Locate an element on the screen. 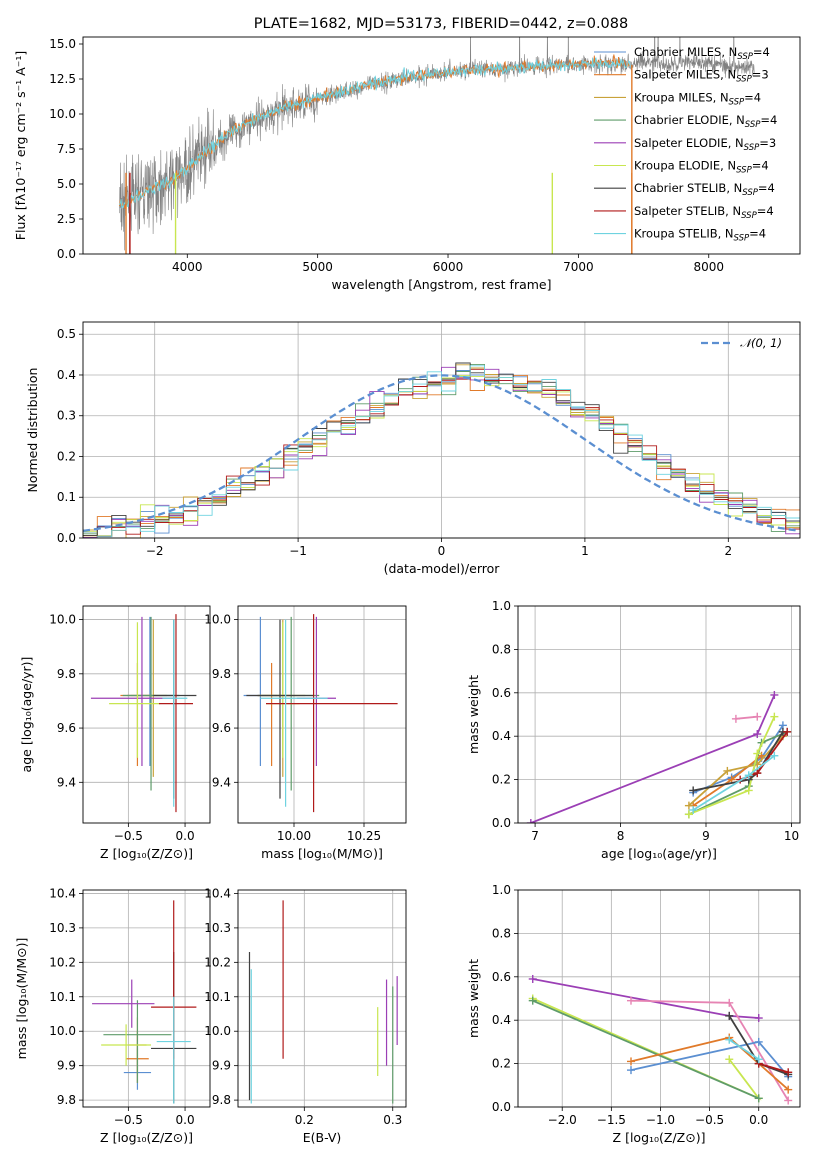  y-tick-label: 15.0 is located at coordinates (62, 44).